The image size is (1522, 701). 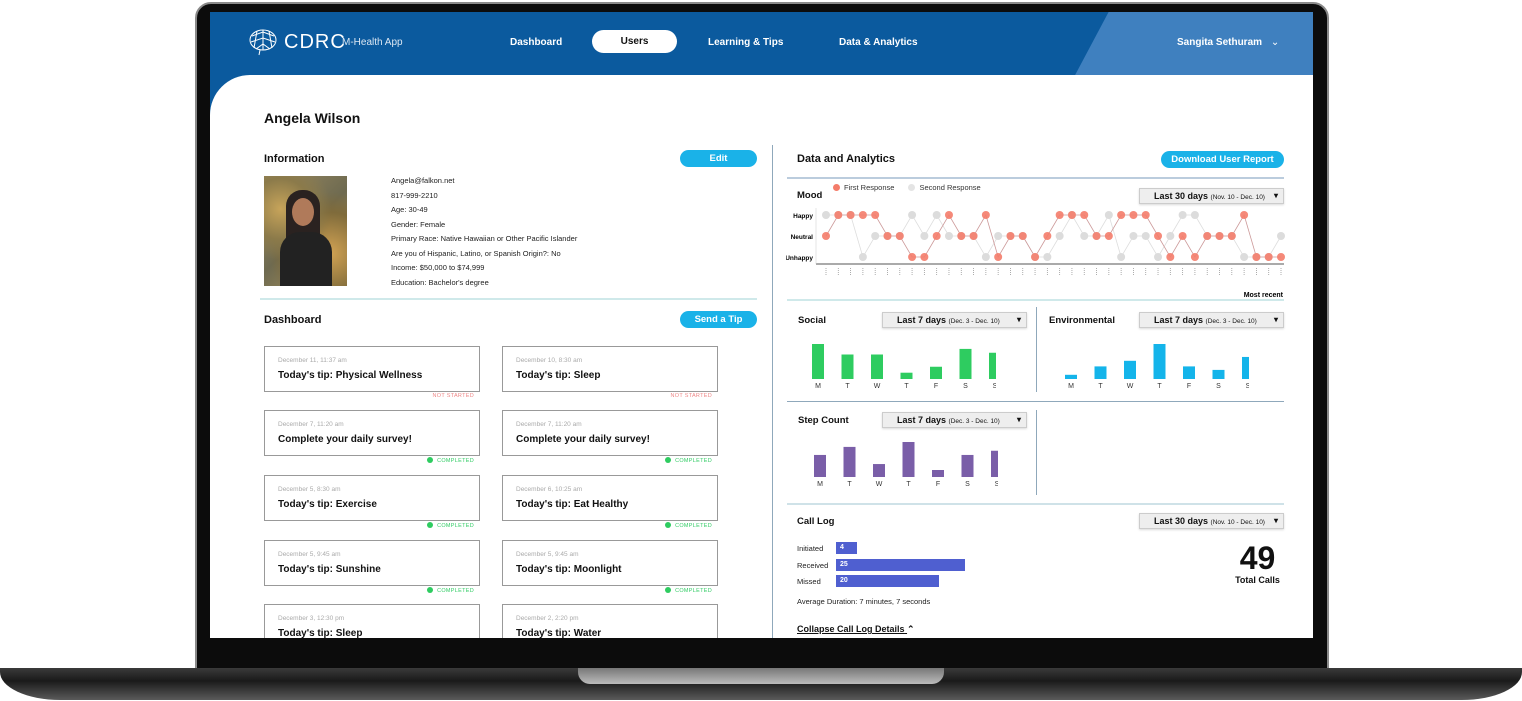 What do you see at coordinates (888, 581) in the screenshot?
I see `call-log-bar: 20` at bounding box center [888, 581].